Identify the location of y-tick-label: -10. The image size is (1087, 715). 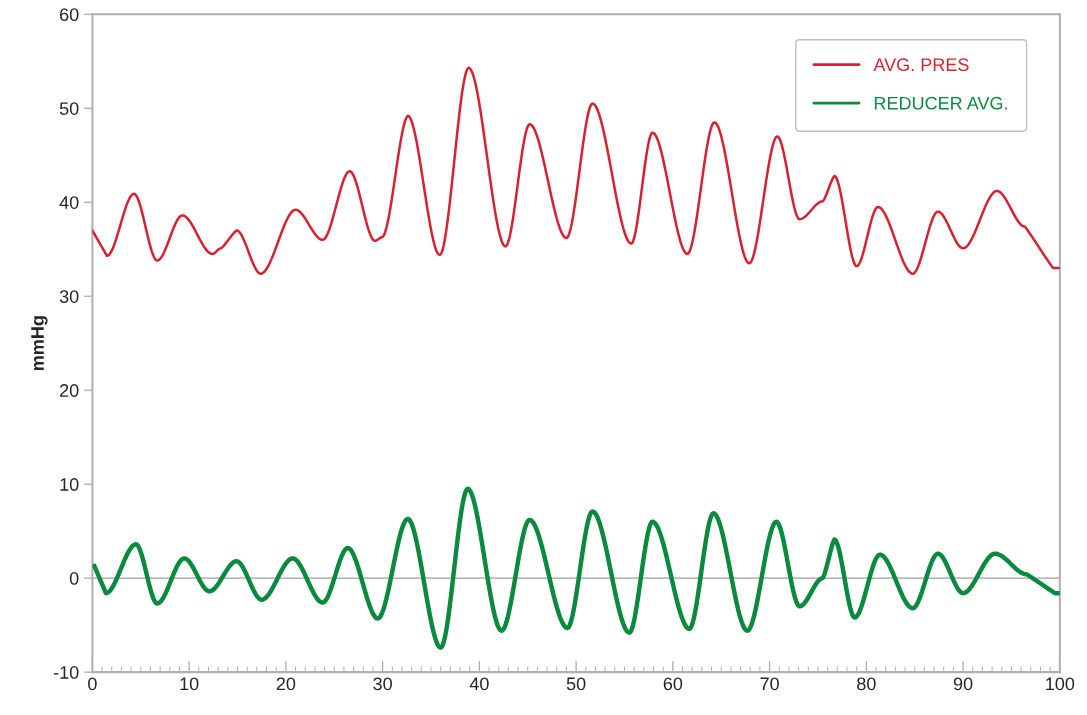
(66, 672).